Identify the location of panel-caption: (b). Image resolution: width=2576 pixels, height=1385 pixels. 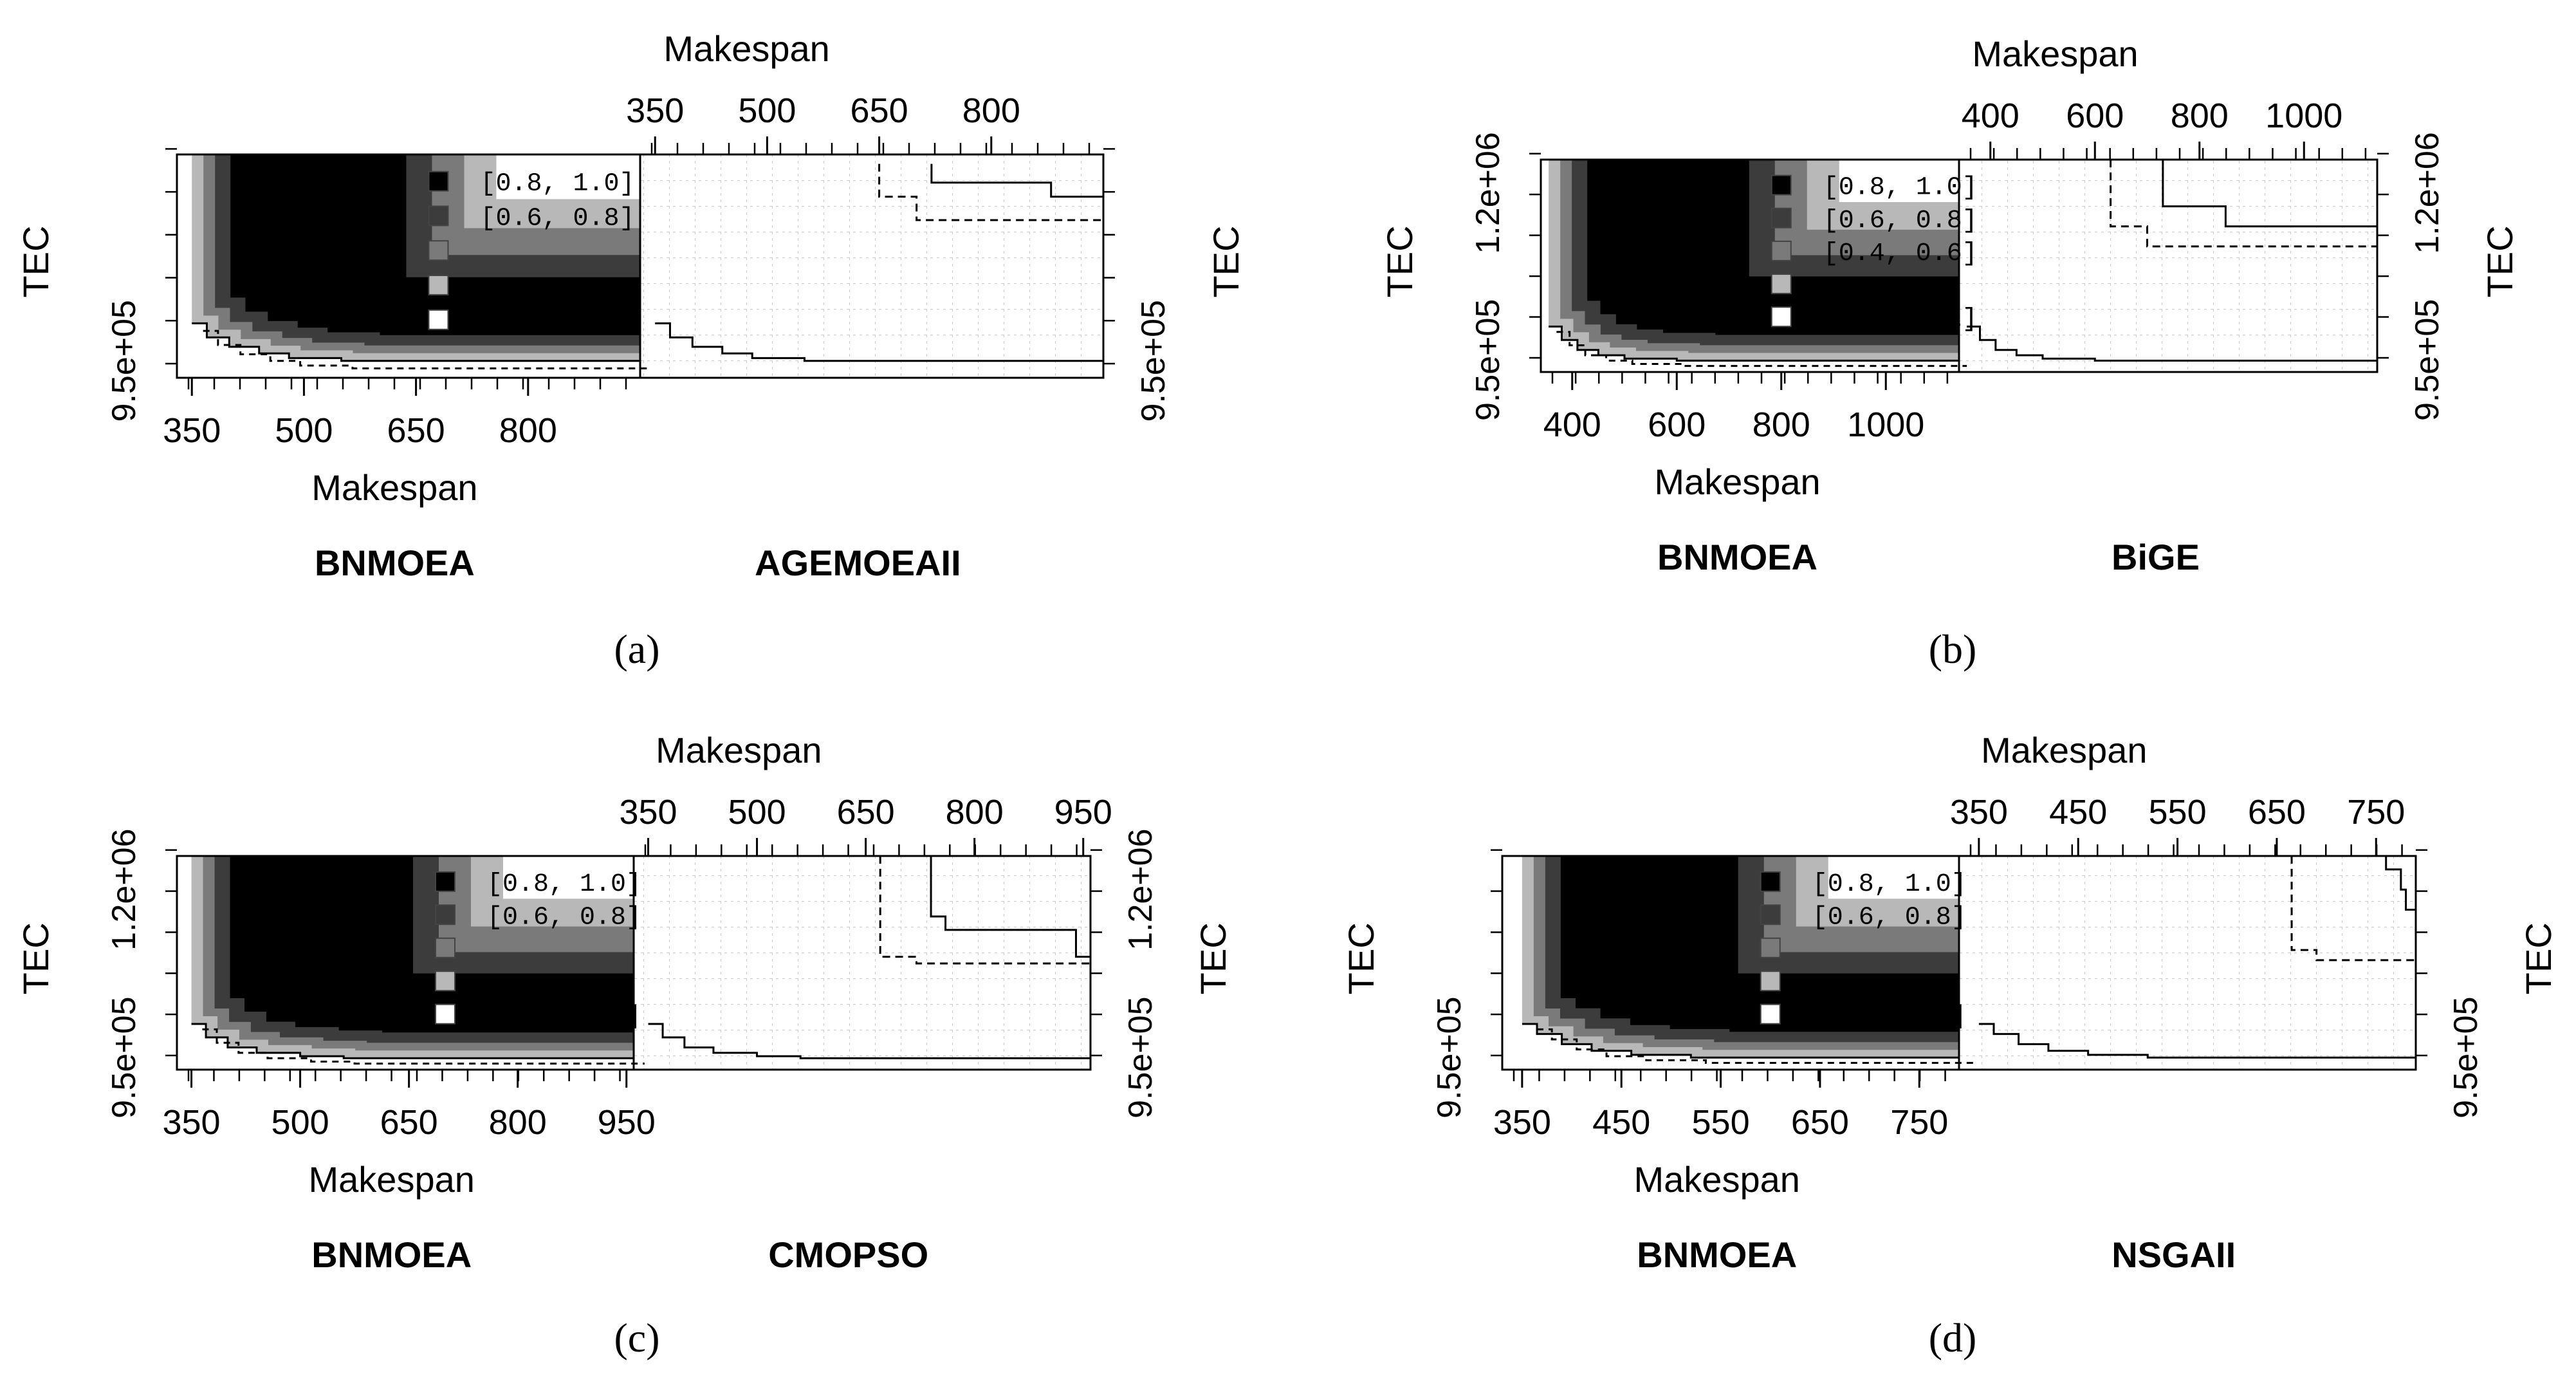
(1953, 649).